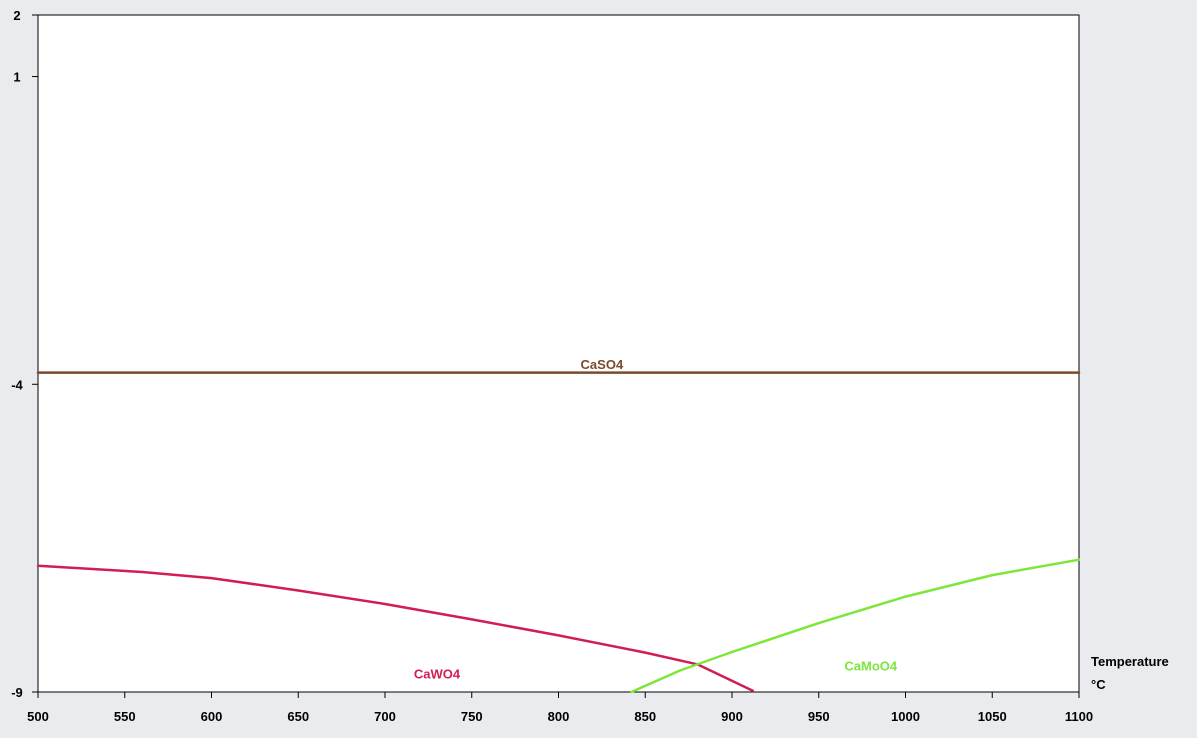  What do you see at coordinates (1130, 661) in the screenshot?
I see `x-axis-label: Temperature` at bounding box center [1130, 661].